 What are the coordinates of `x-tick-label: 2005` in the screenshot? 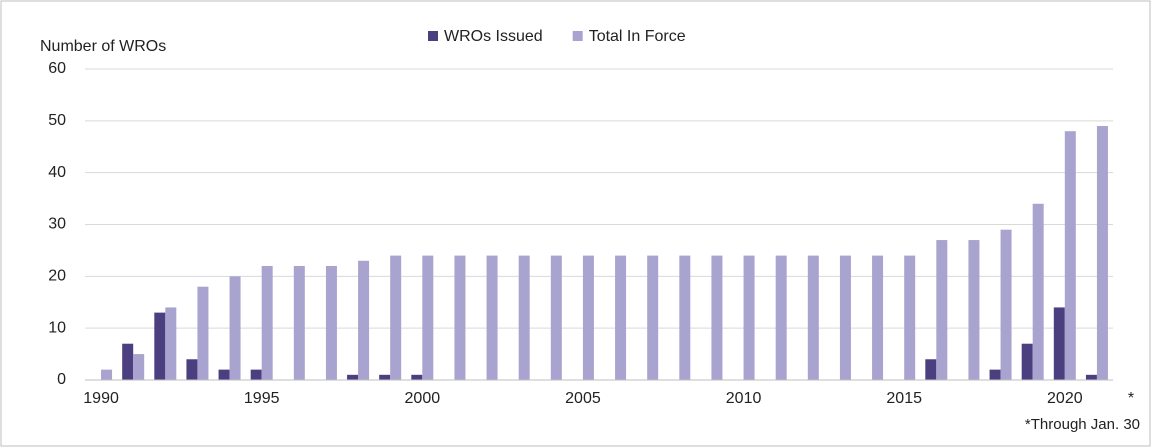 It's located at (583, 398).